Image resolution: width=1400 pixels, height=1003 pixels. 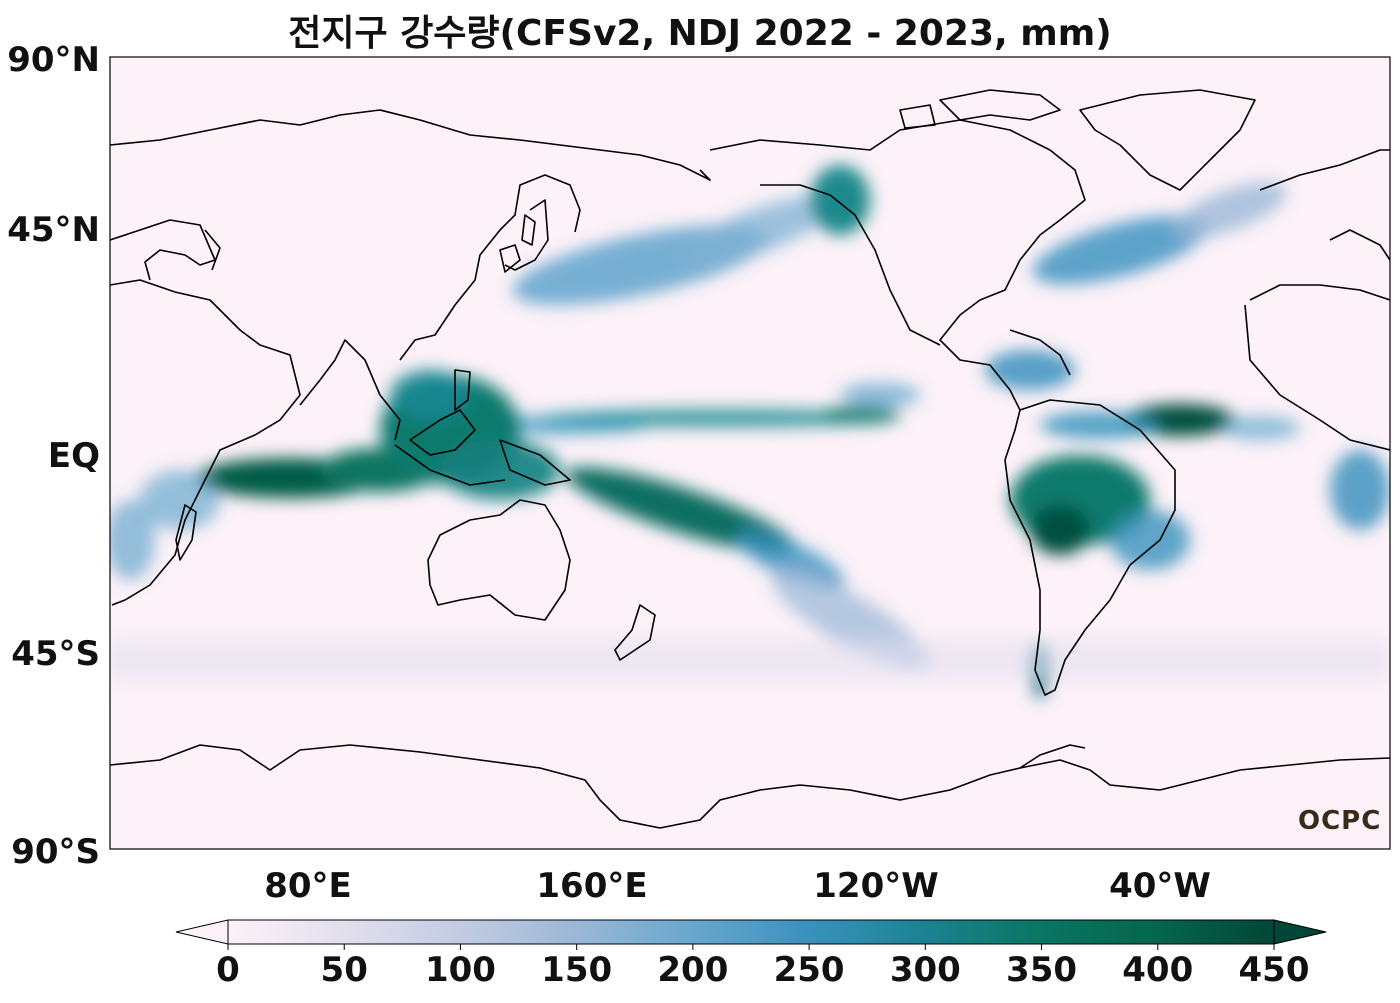 I want to click on colorbar-tick-label: 50, so click(x=344, y=970).